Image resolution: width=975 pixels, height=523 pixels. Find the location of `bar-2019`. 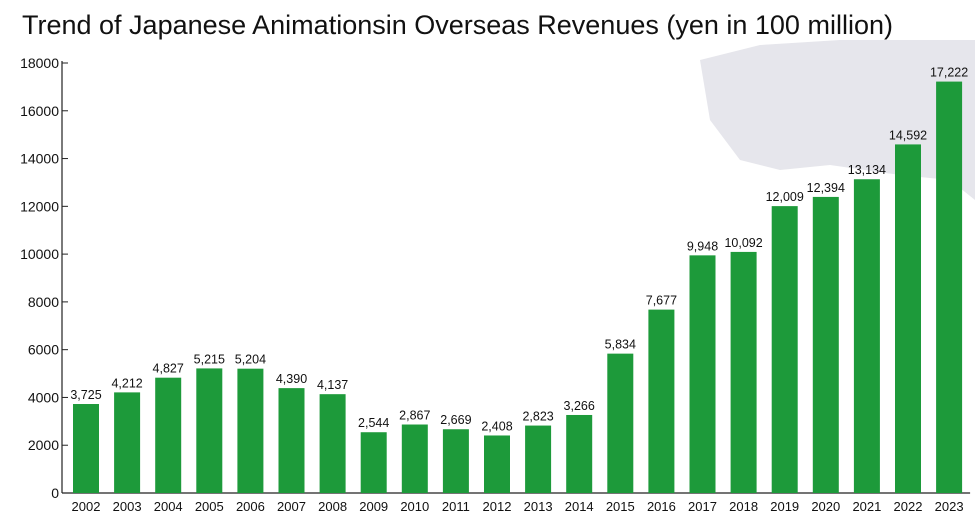

bar-2019 is located at coordinates (784, 349).